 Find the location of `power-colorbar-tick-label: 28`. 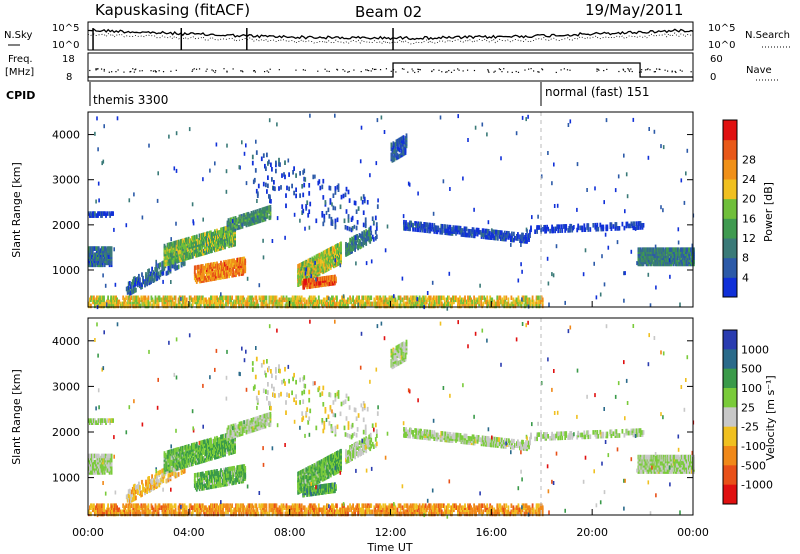

power-colorbar-tick-label: 28 is located at coordinates (749, 159).